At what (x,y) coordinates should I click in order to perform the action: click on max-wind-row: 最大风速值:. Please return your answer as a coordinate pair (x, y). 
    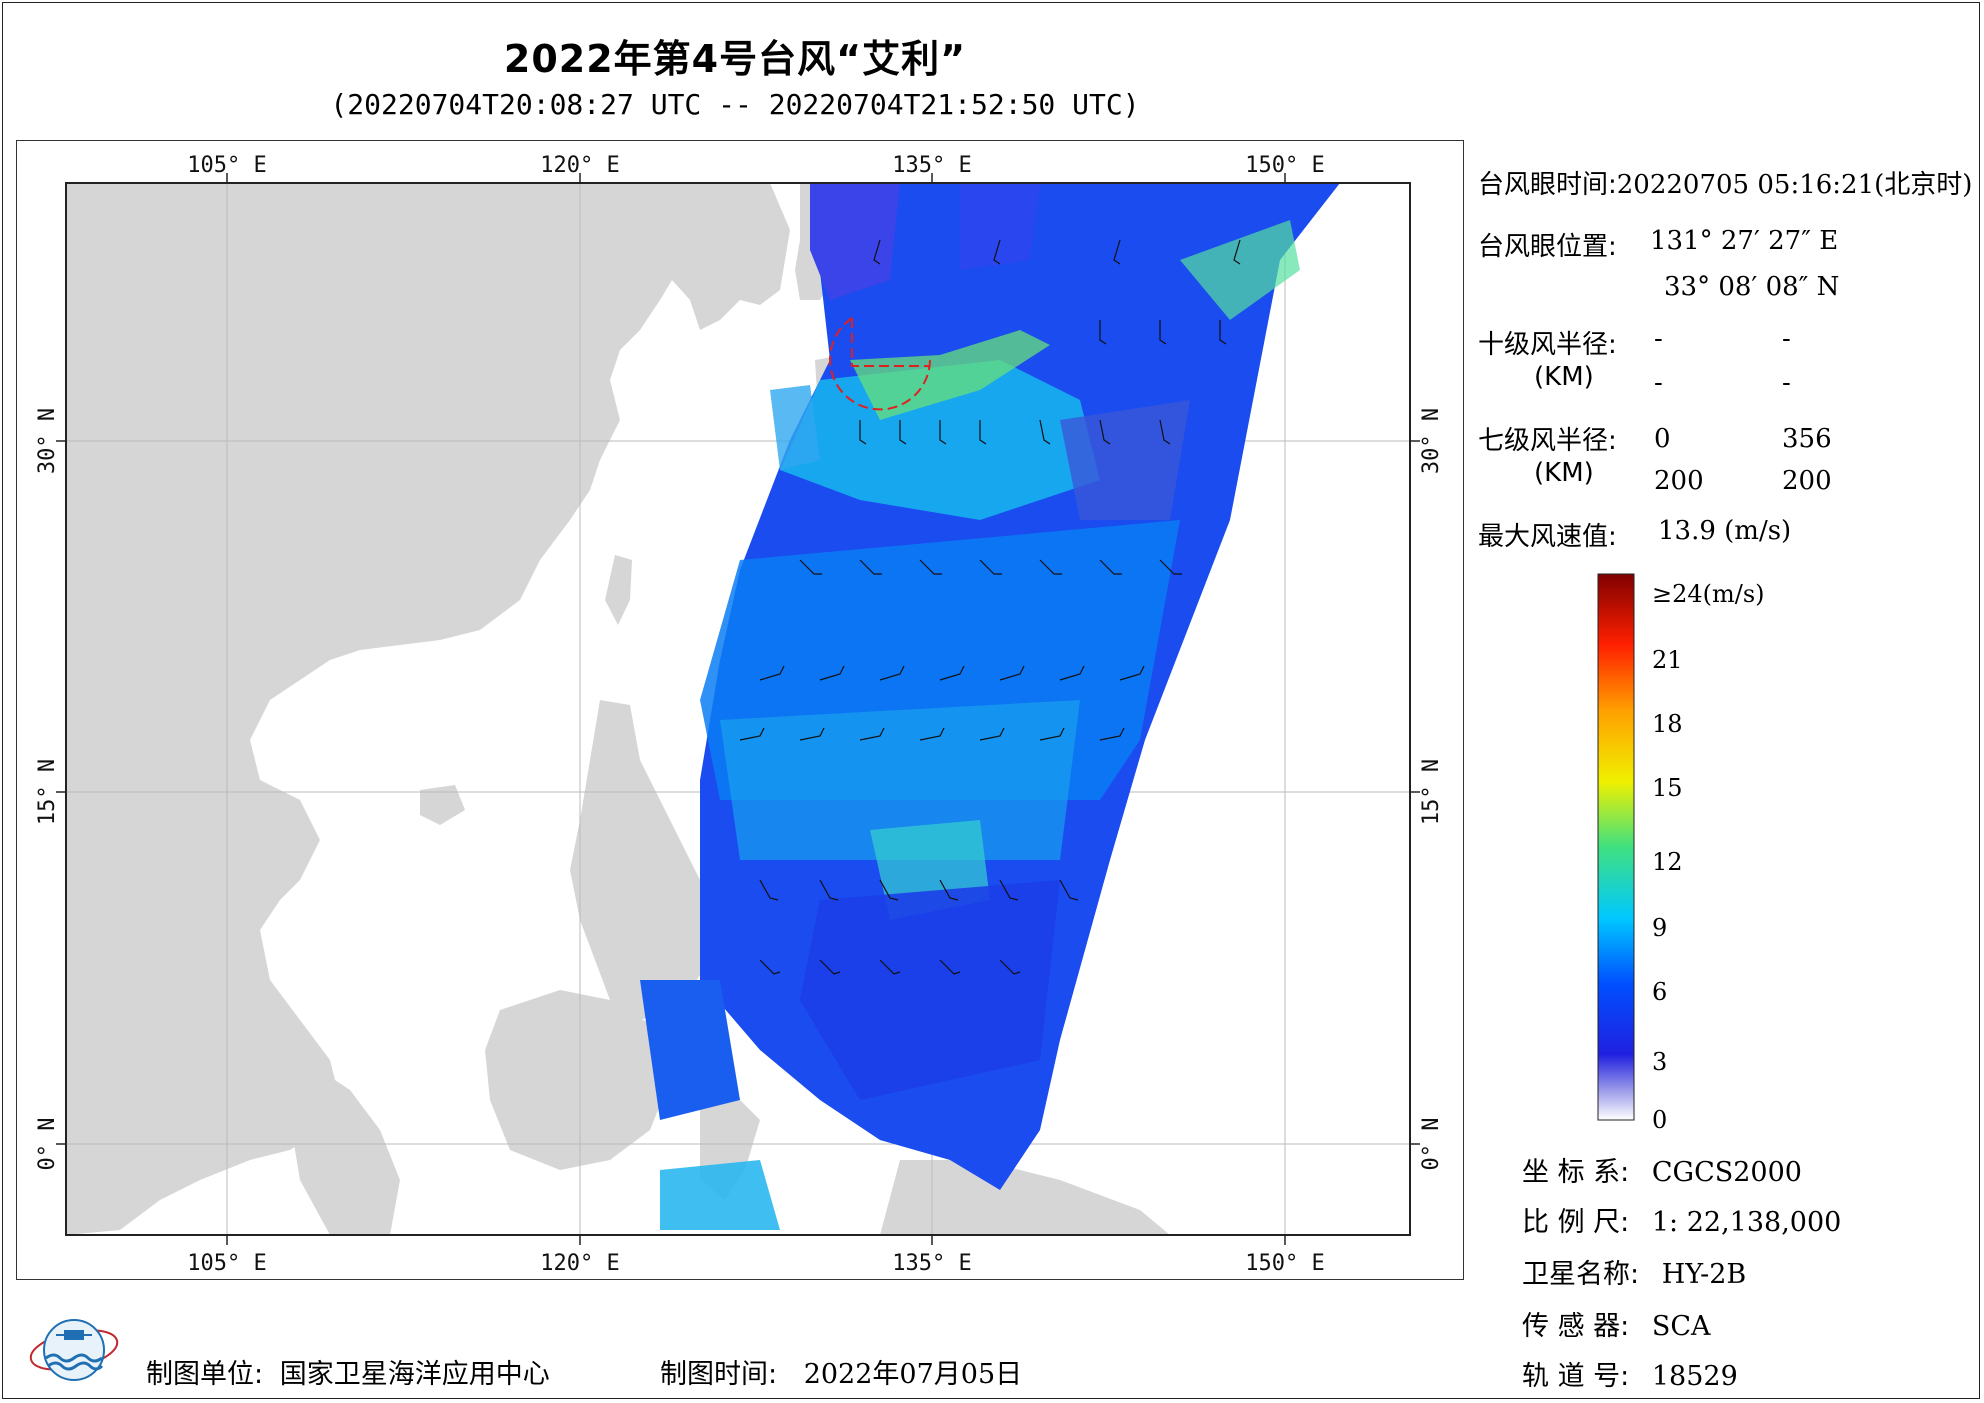
    Looking at the image, I should click on (1547, 534).